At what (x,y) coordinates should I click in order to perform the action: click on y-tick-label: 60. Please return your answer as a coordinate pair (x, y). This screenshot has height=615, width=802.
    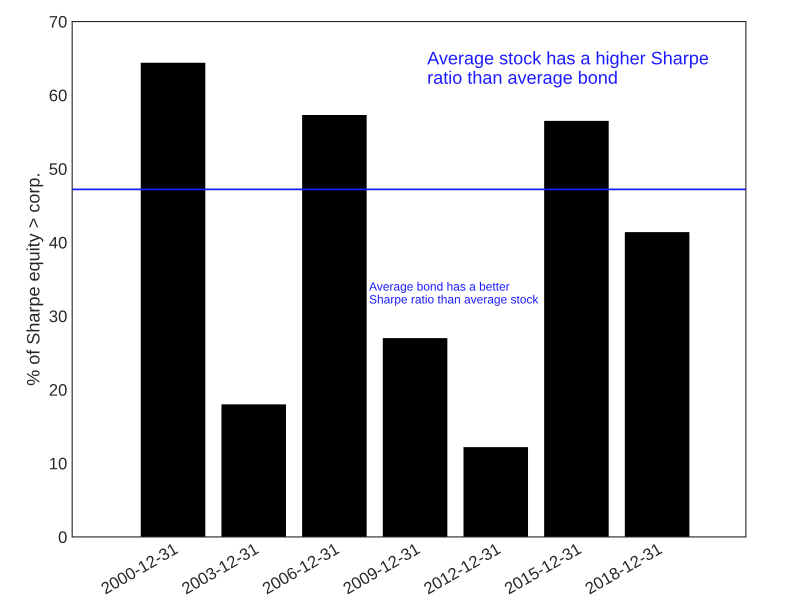
    Looking at the image, I should click on (58, 96).